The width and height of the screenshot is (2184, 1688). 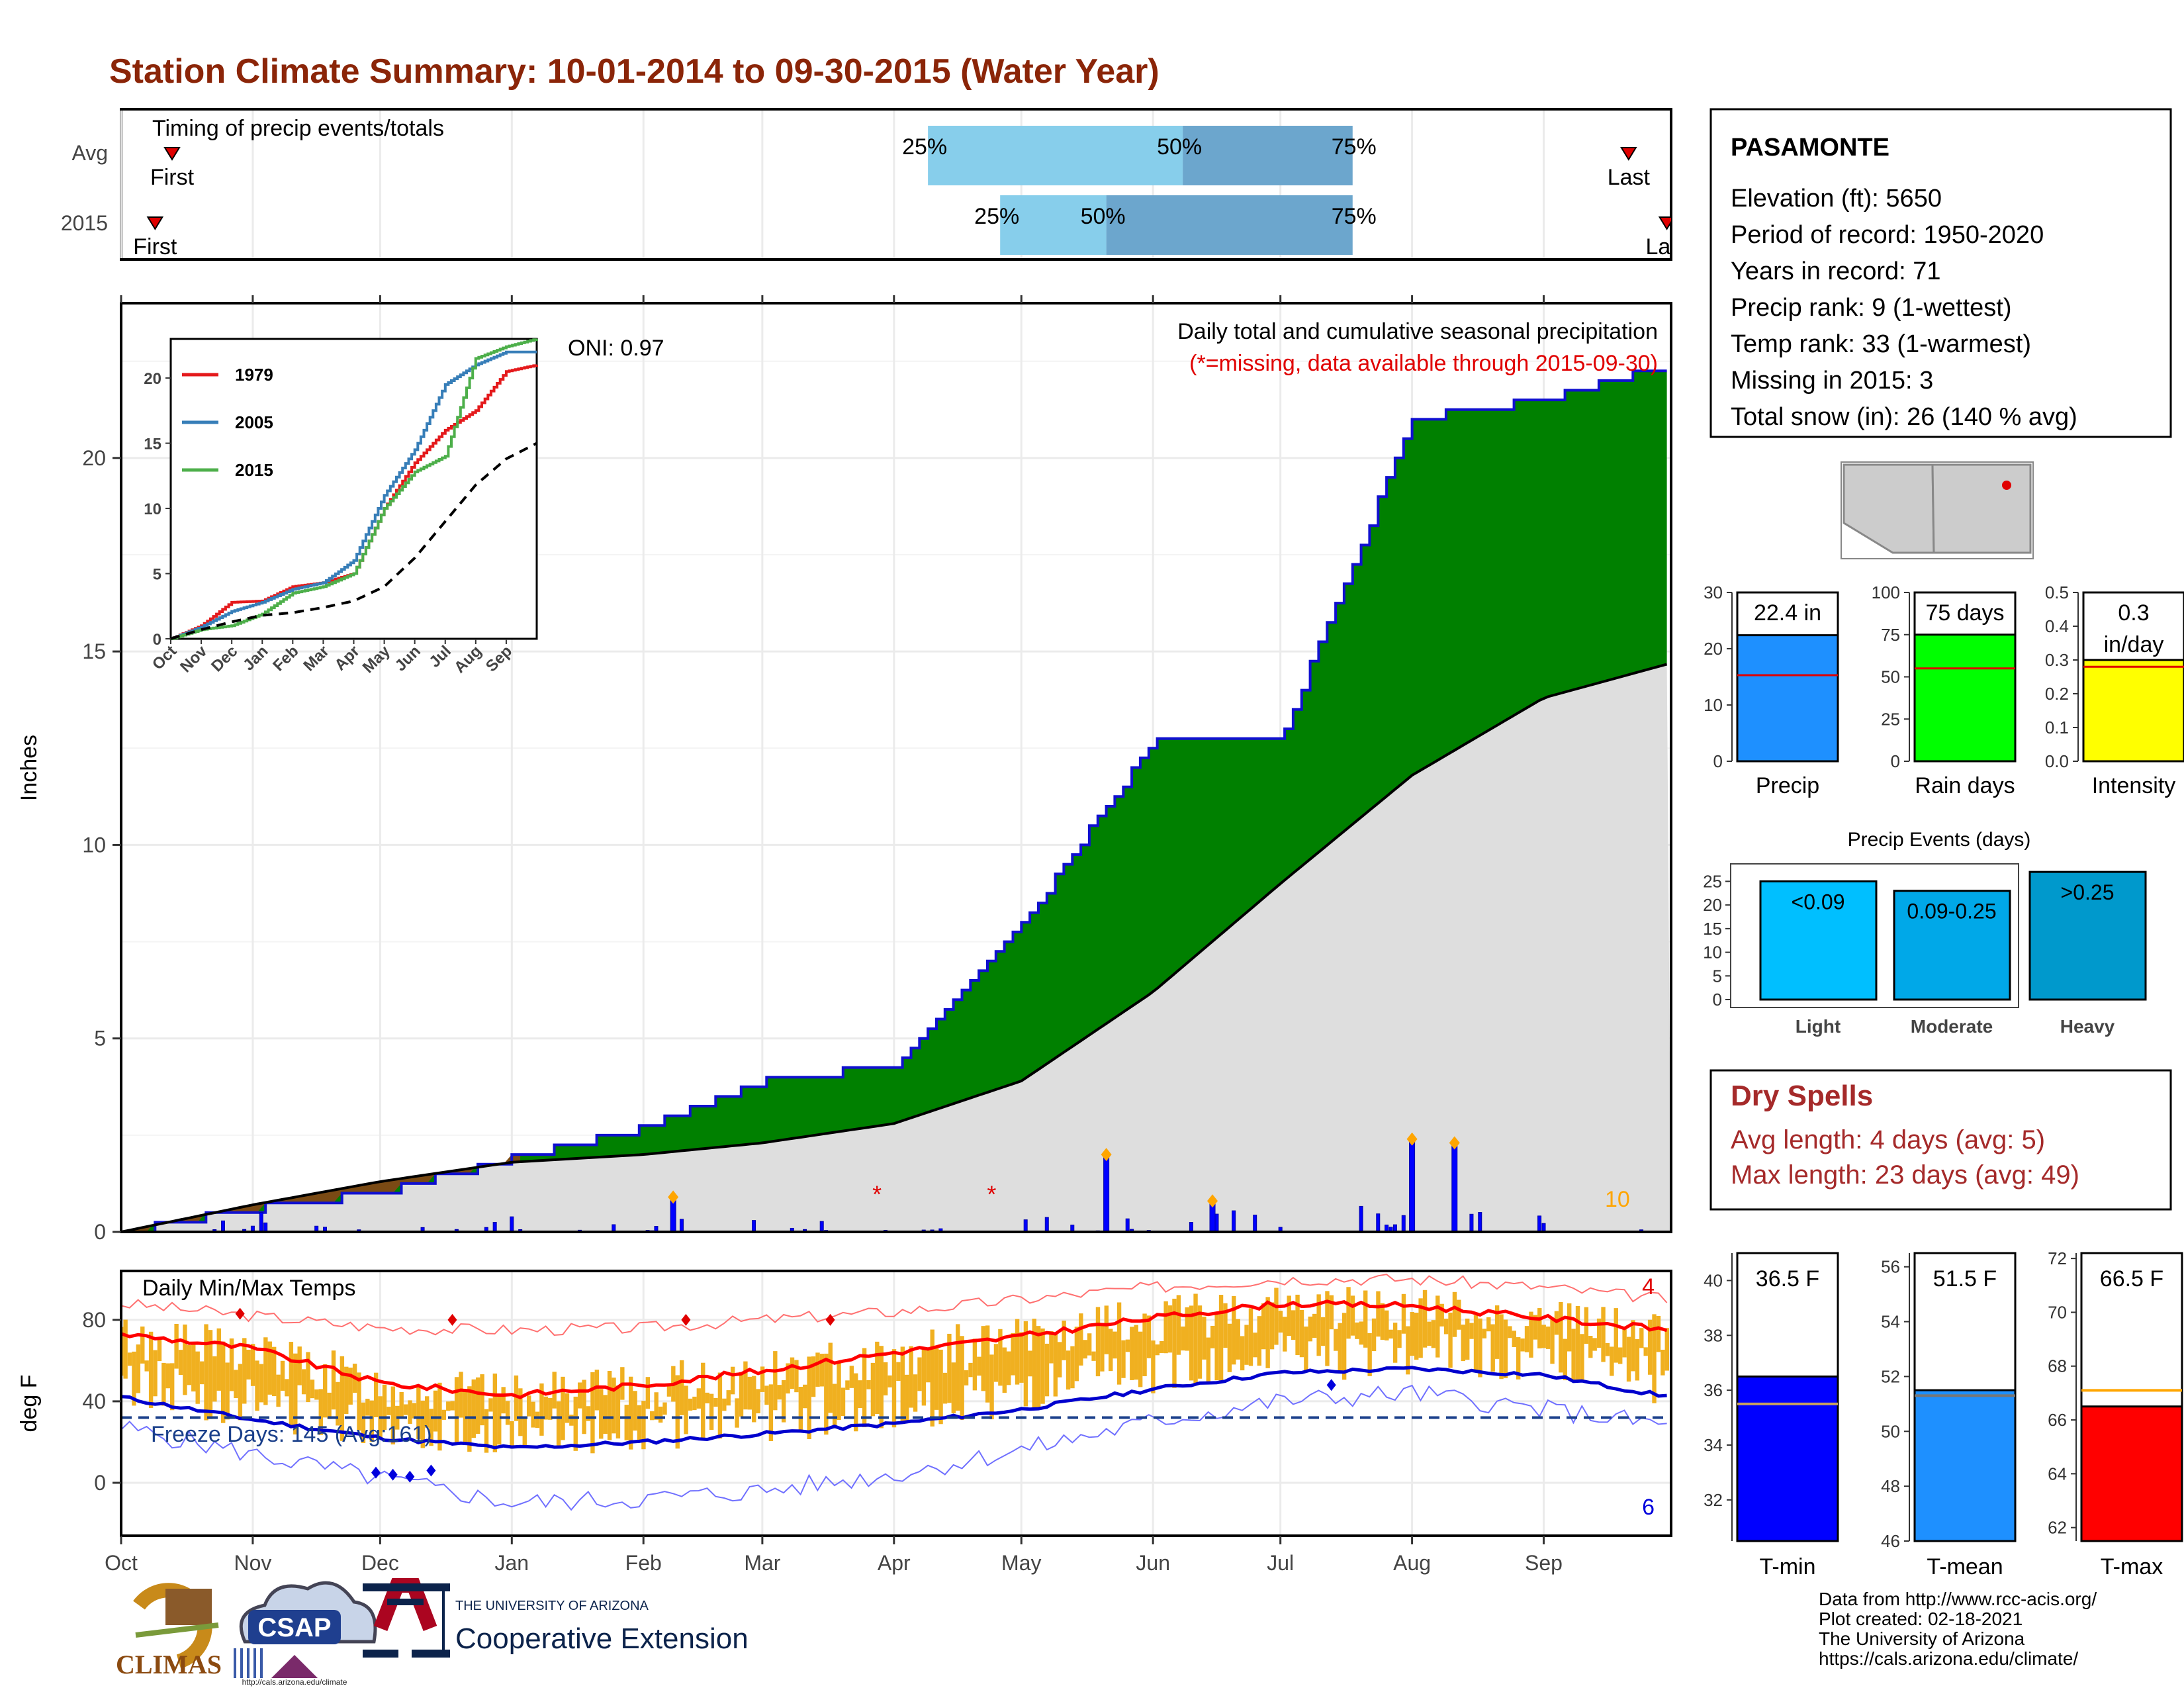 What do you see at coordinates (1818, 1026) in the screenshot?
I see `precip-event-name-label: Light` at bounding box center [1818, 1026].